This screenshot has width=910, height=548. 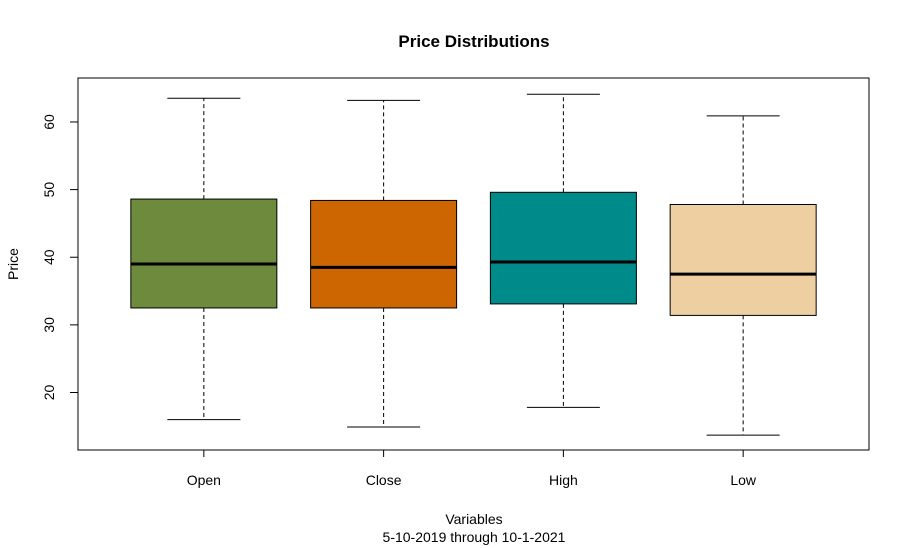 What do you see at coordinates (563, 480) in the screenshot?
I see `x-tick-label: High` at bounding box center [563, 480].